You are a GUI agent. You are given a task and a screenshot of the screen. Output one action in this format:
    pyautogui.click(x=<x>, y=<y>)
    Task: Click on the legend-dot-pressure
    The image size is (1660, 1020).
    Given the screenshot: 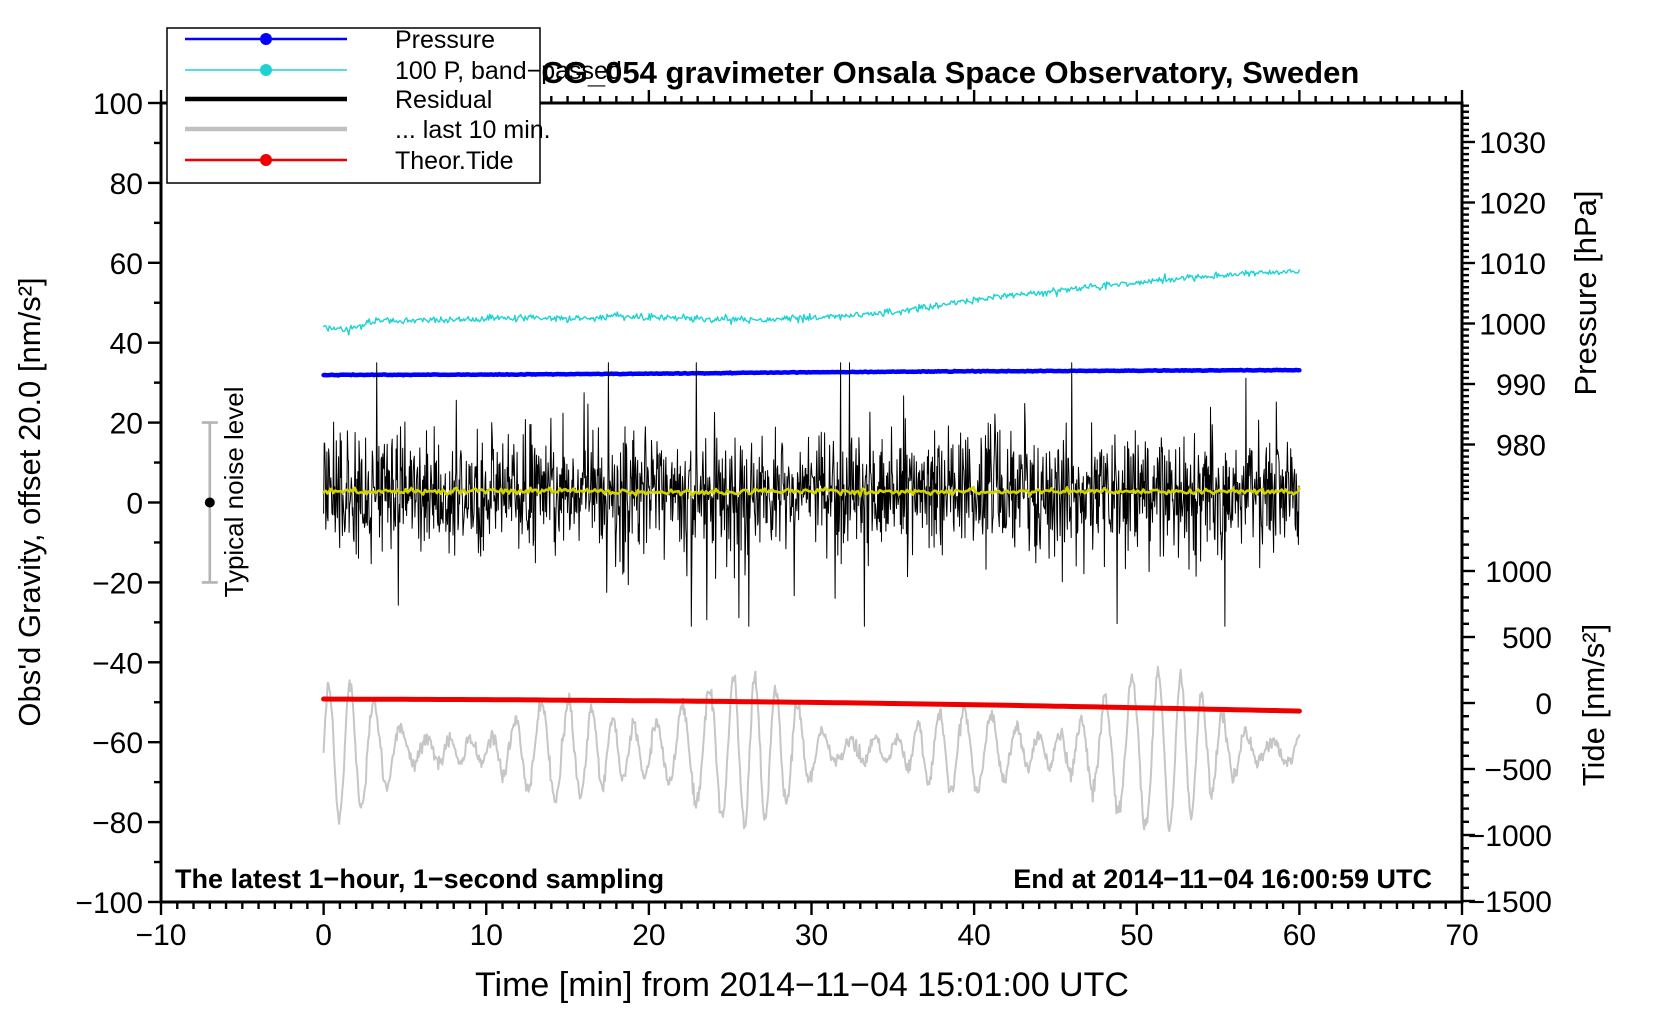 What is the action you would take?
    pyautogui.click(x=266, y=39)
    